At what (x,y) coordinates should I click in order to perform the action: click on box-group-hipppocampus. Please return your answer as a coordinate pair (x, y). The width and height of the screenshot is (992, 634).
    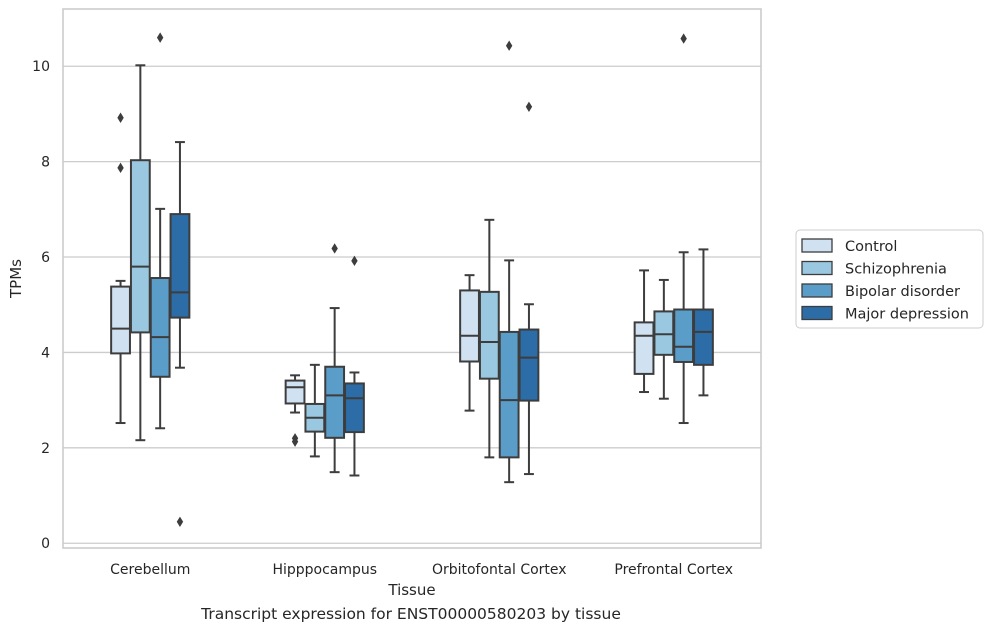
    Looking at the image, I should click on (324, 360).